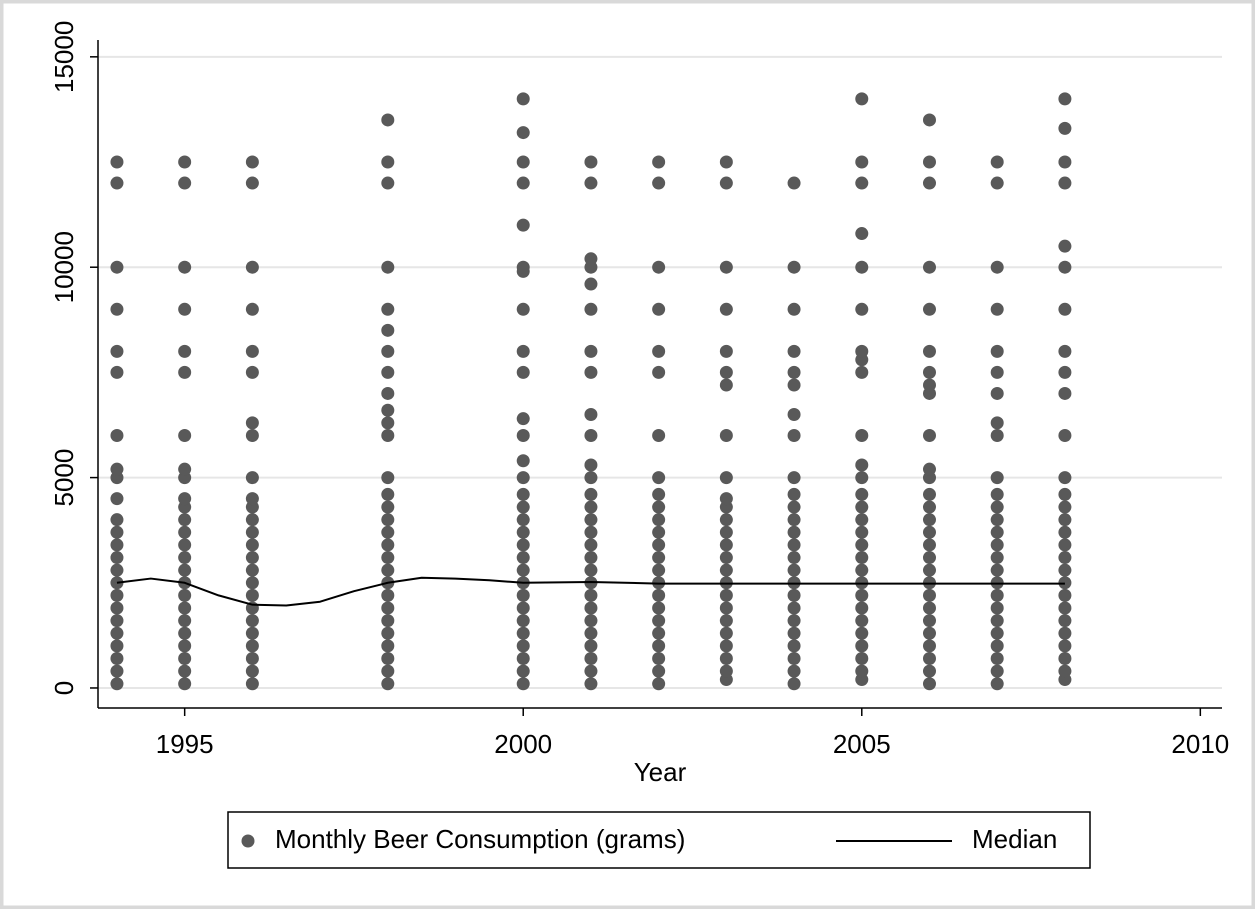  Describe the element at coordinates (660, 772) in the screenshot. I see `x-axis-title: Year` at that location.